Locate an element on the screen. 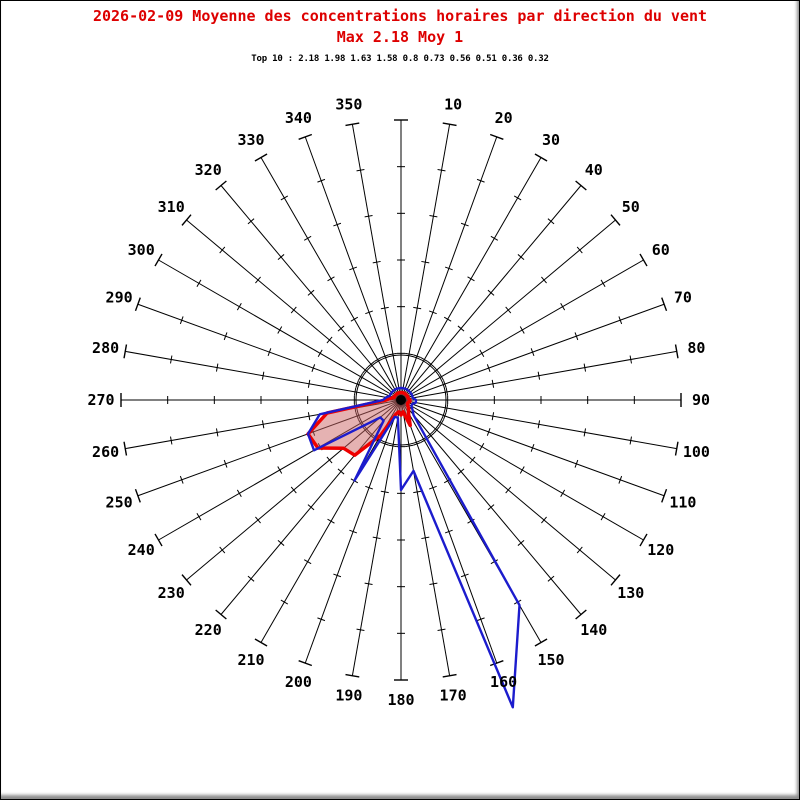 The width and height of the screenshot is (800, 800). direction-label-90: 90 is located at coordinates (701, 400).